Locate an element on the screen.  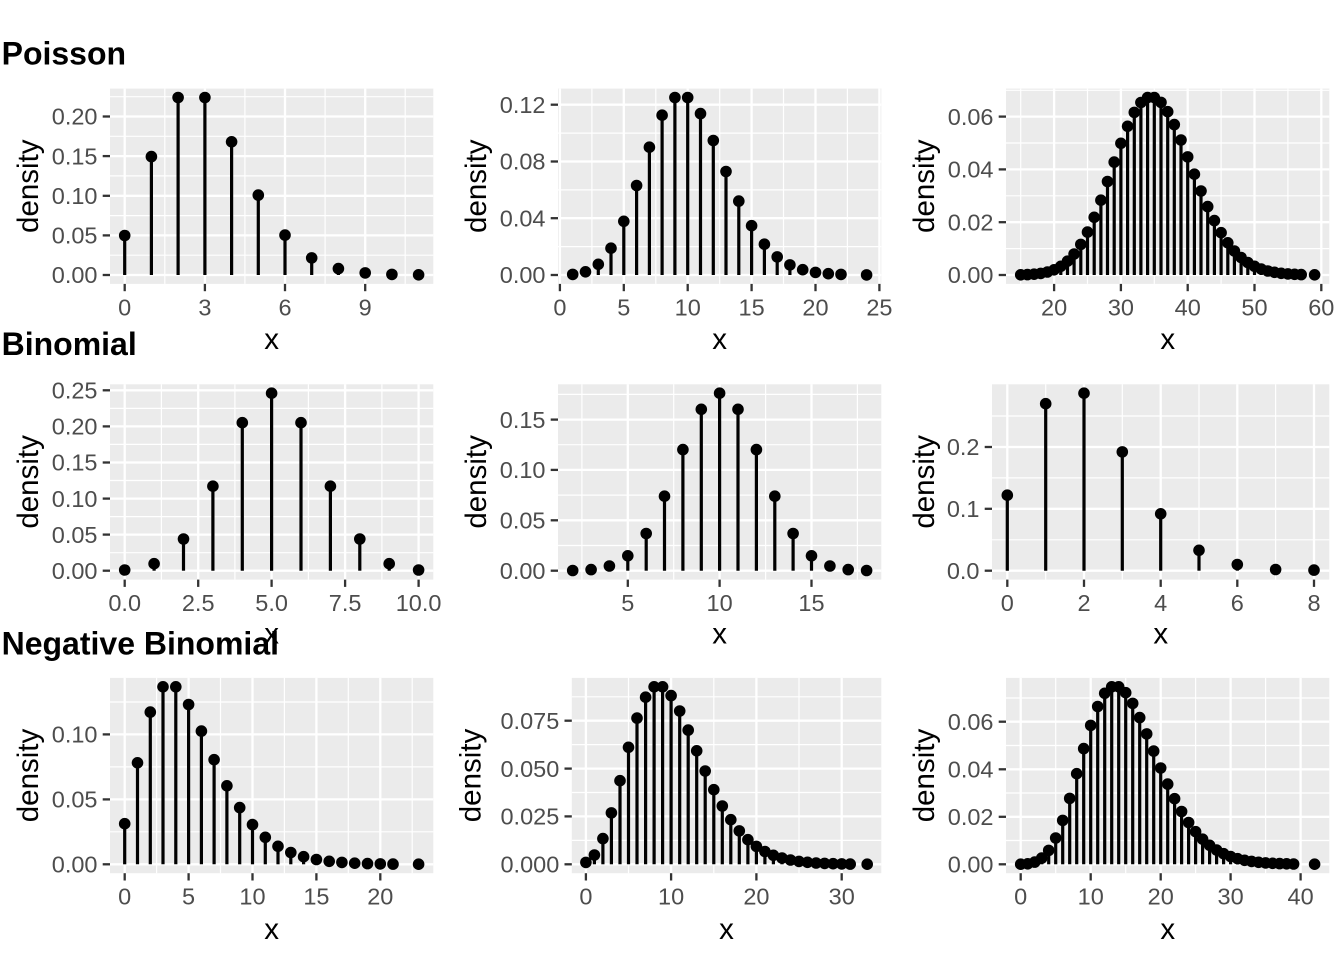
svg-text: Binomial is located at coordinates (69, 344).